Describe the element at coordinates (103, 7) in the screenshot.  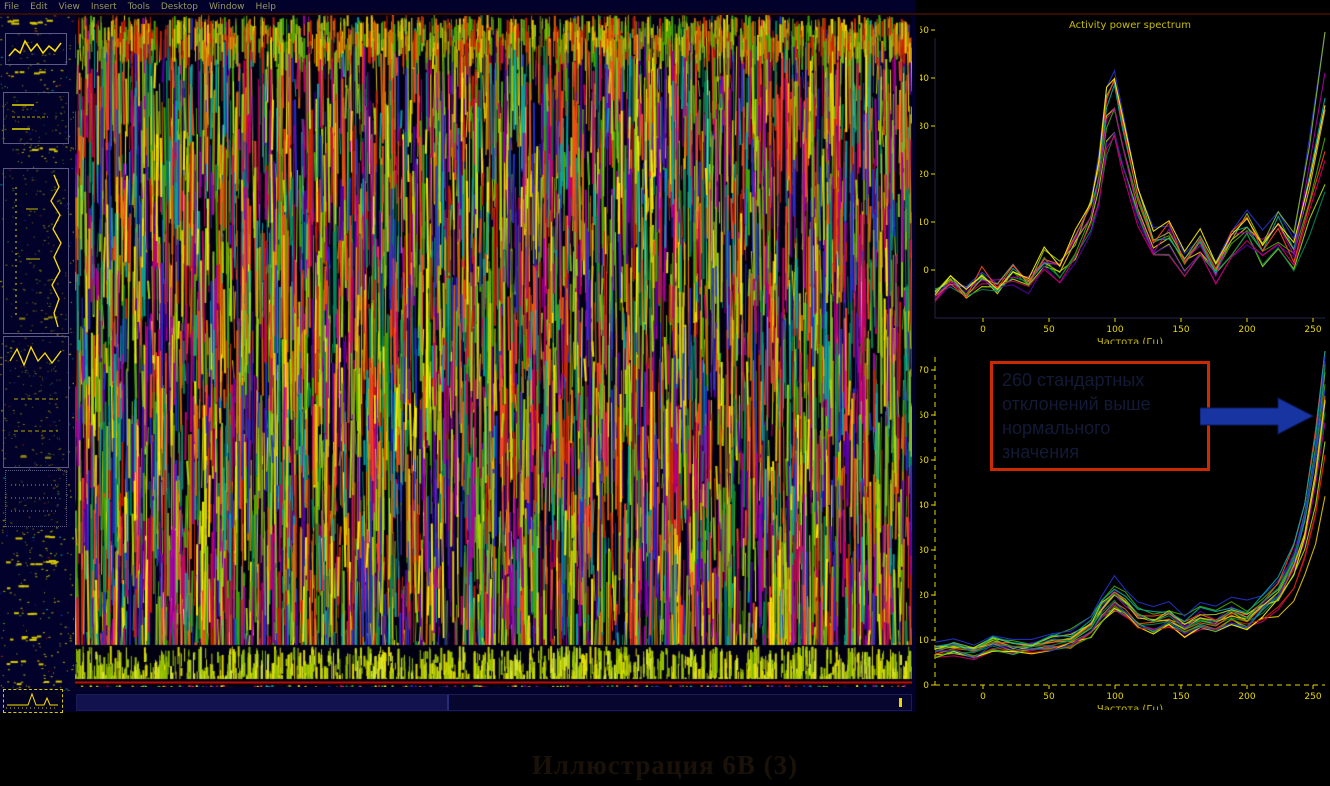
I see `menu-item-insert: Insert` at that location.